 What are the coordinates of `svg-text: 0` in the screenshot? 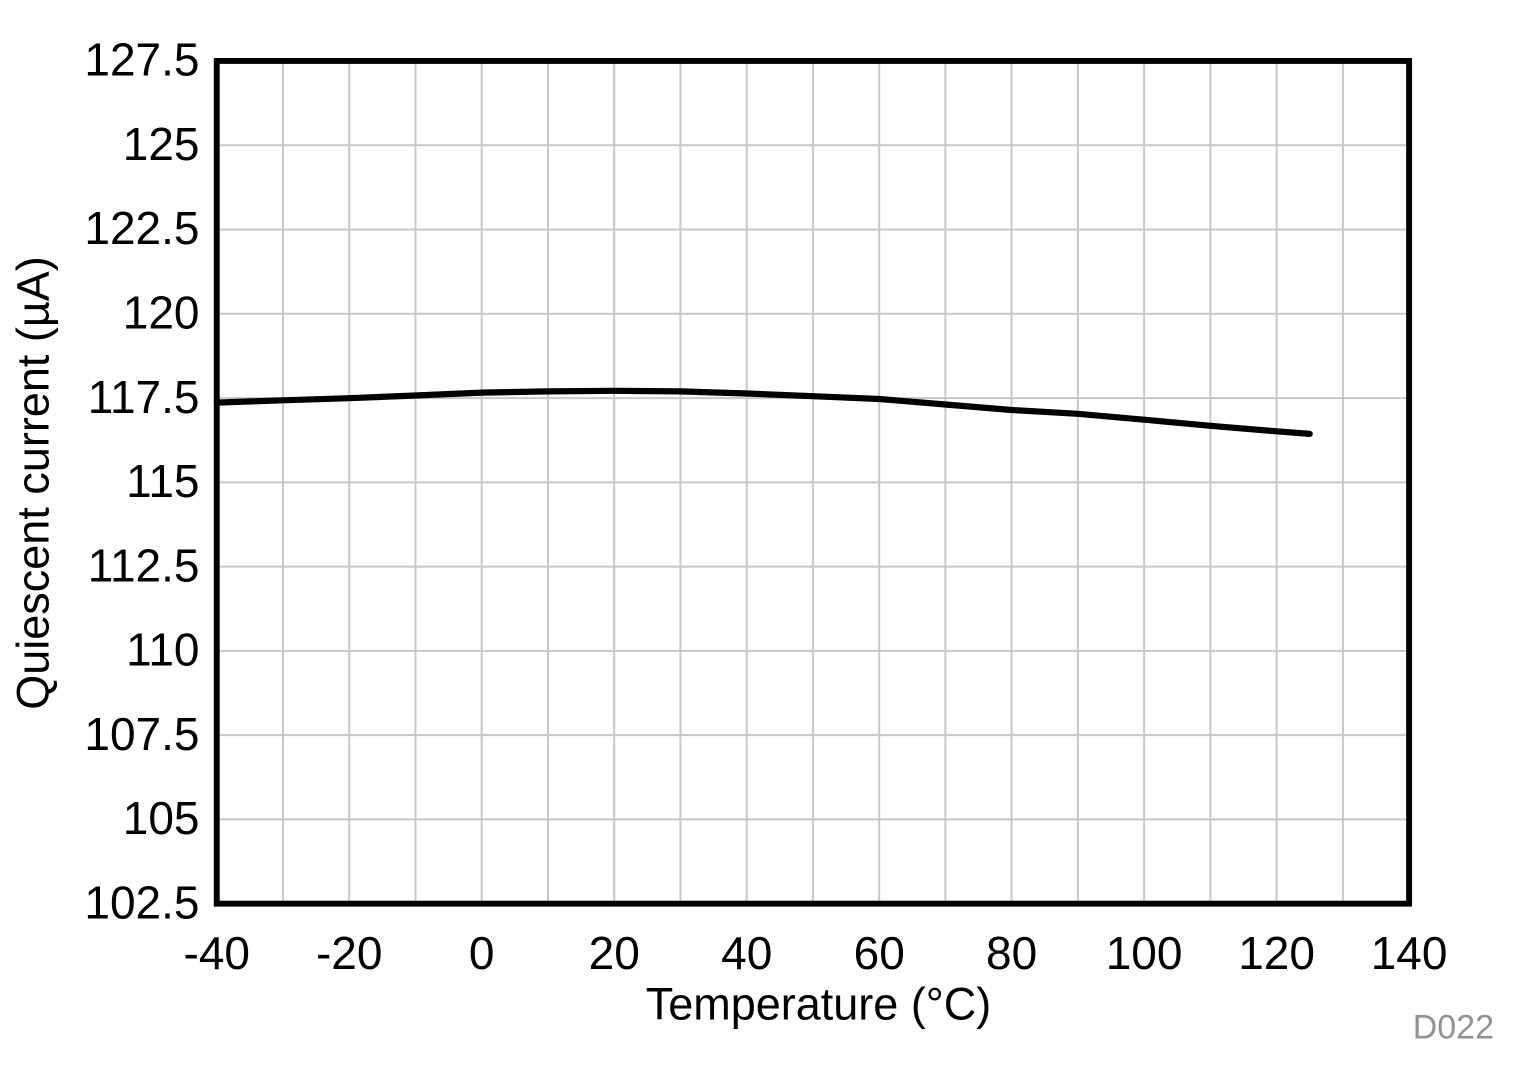 It's located at (482, 953).